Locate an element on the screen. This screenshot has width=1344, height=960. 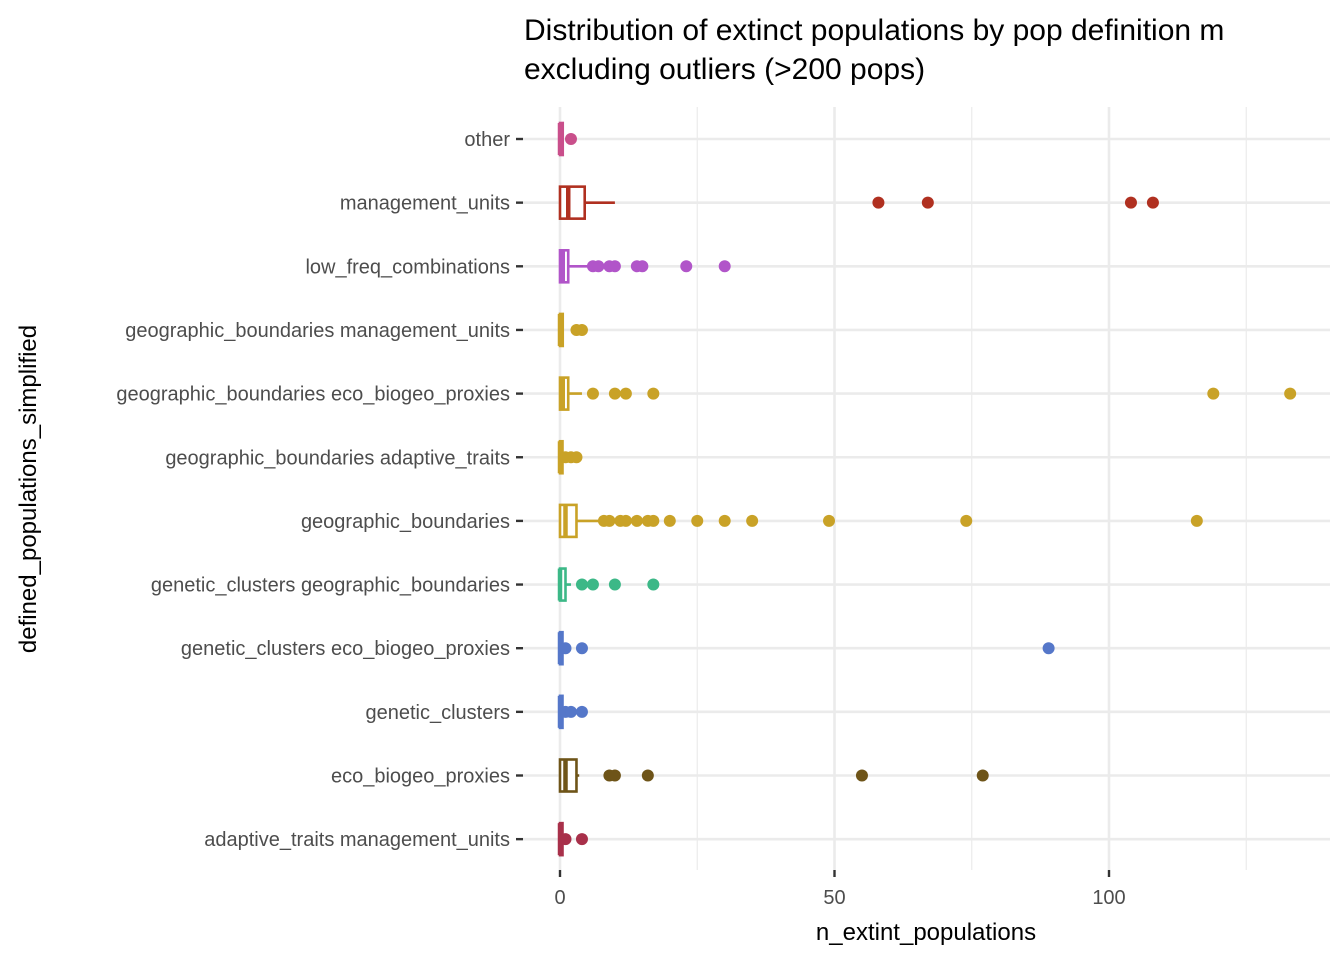
box-group-eco-biogeo-proxies is located at coordinates (773, 775).